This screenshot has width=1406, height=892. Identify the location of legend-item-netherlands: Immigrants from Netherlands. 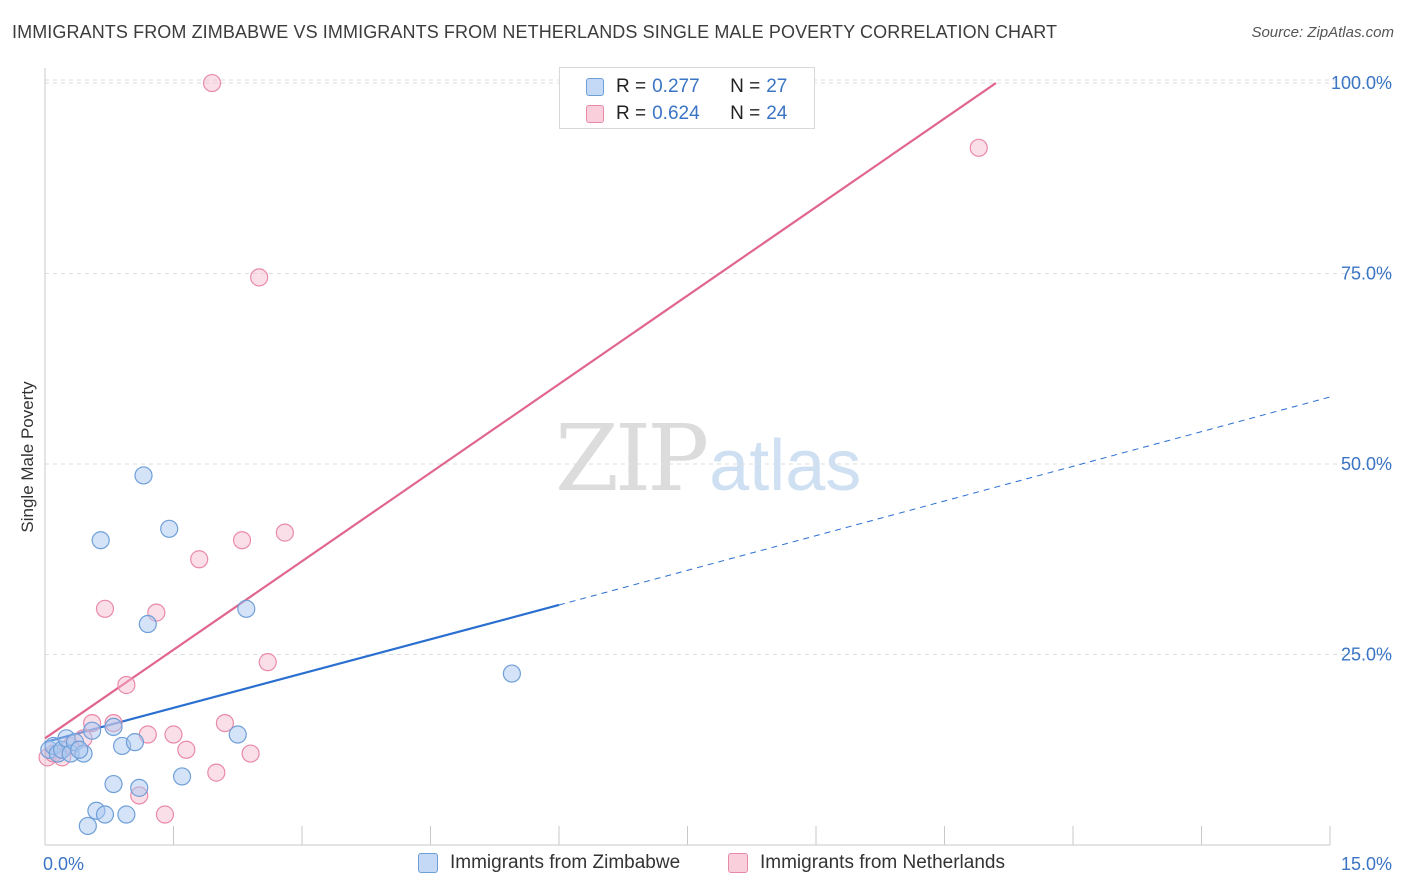
(866, 863).